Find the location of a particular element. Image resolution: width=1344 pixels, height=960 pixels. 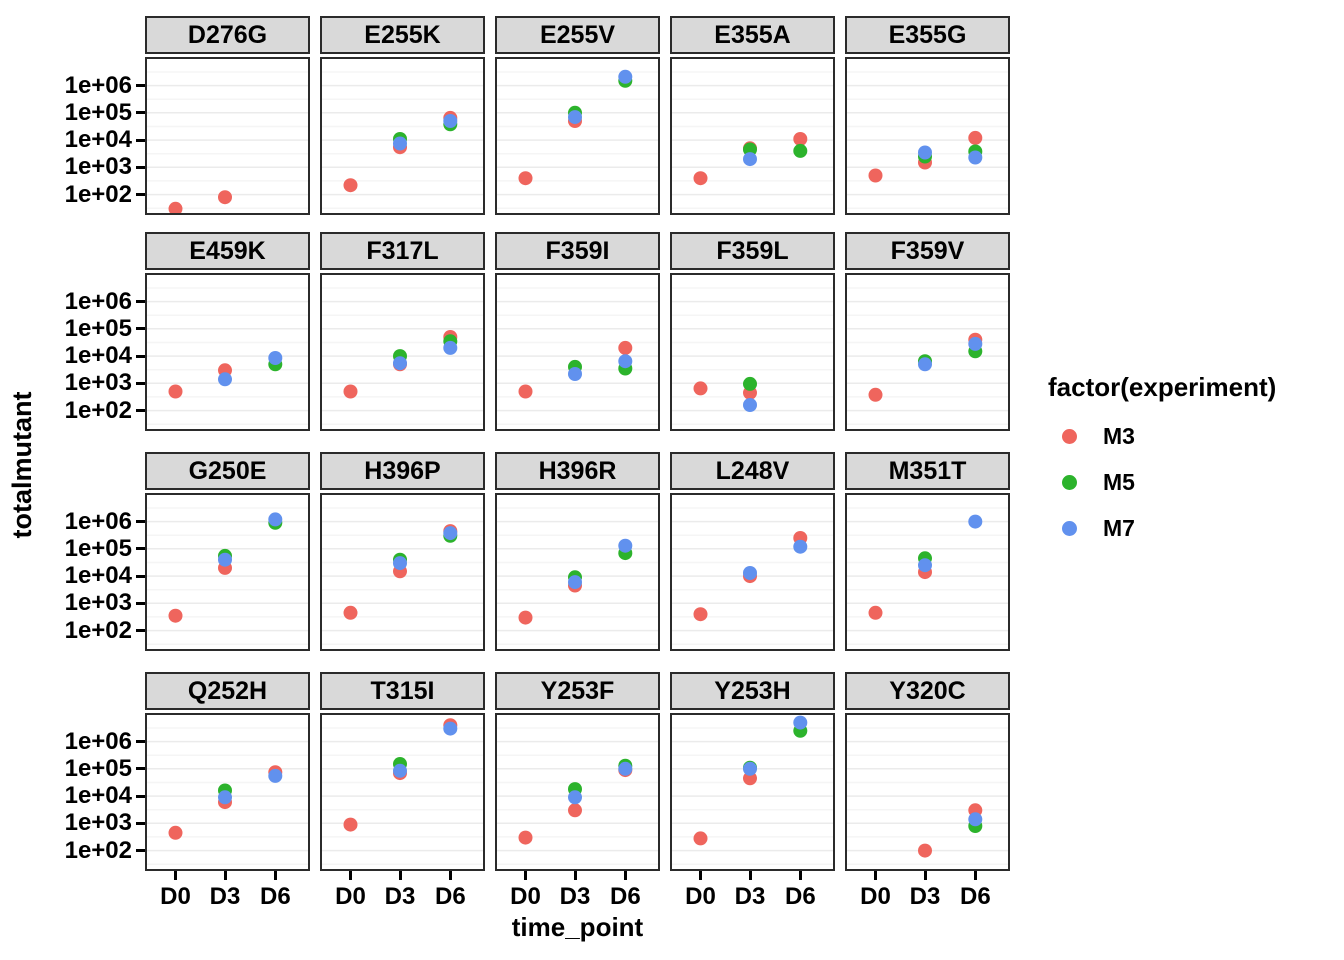

facet-strip: H396P is located at coordinates (402, 471).